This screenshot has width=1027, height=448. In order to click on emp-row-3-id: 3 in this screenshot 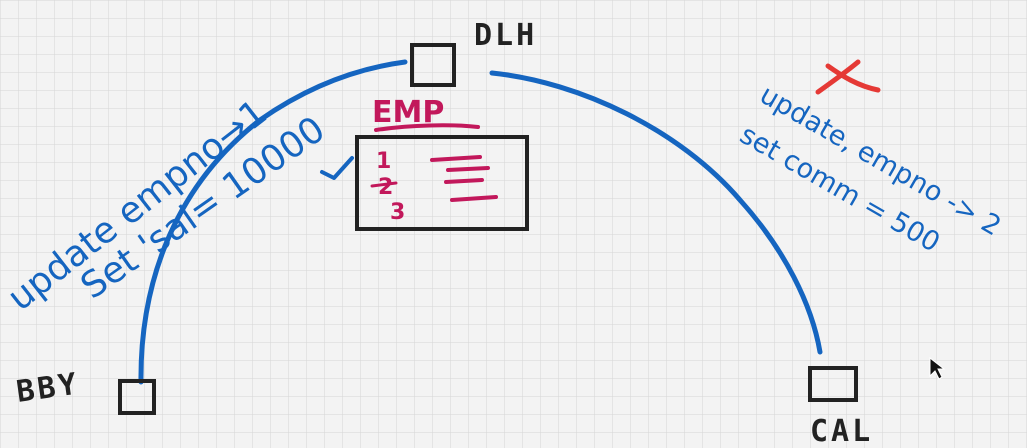, I will do `click(397, 212)`.